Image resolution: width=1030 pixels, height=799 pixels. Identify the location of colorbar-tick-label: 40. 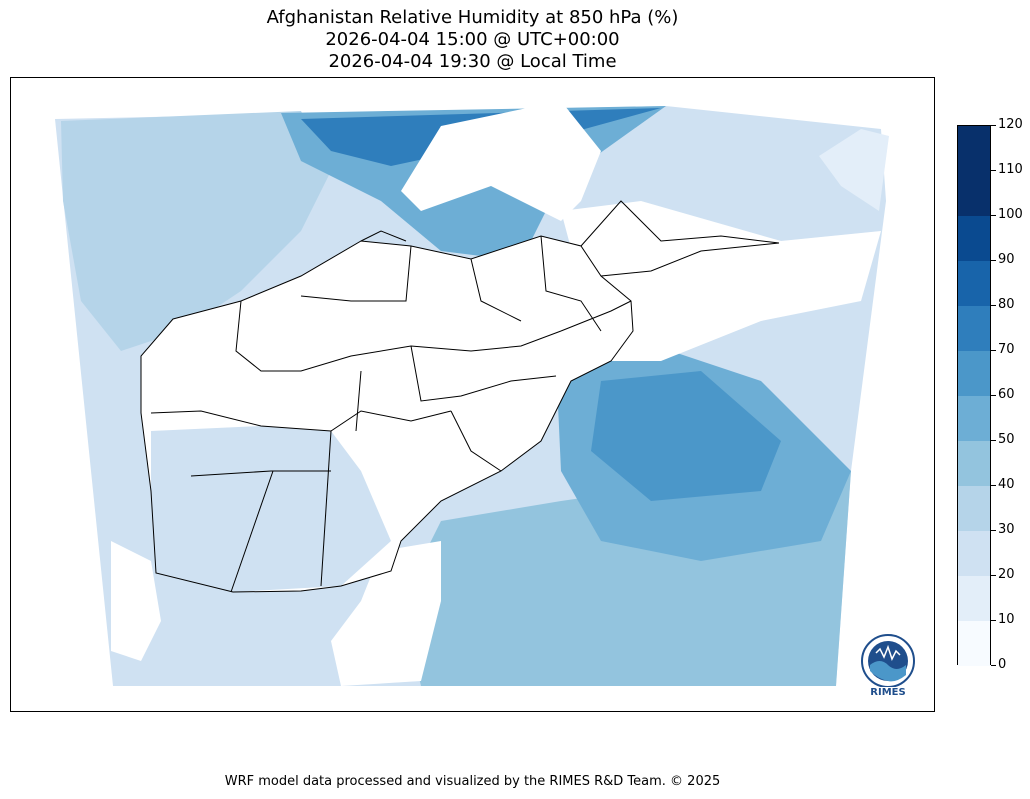
(1006, 484).